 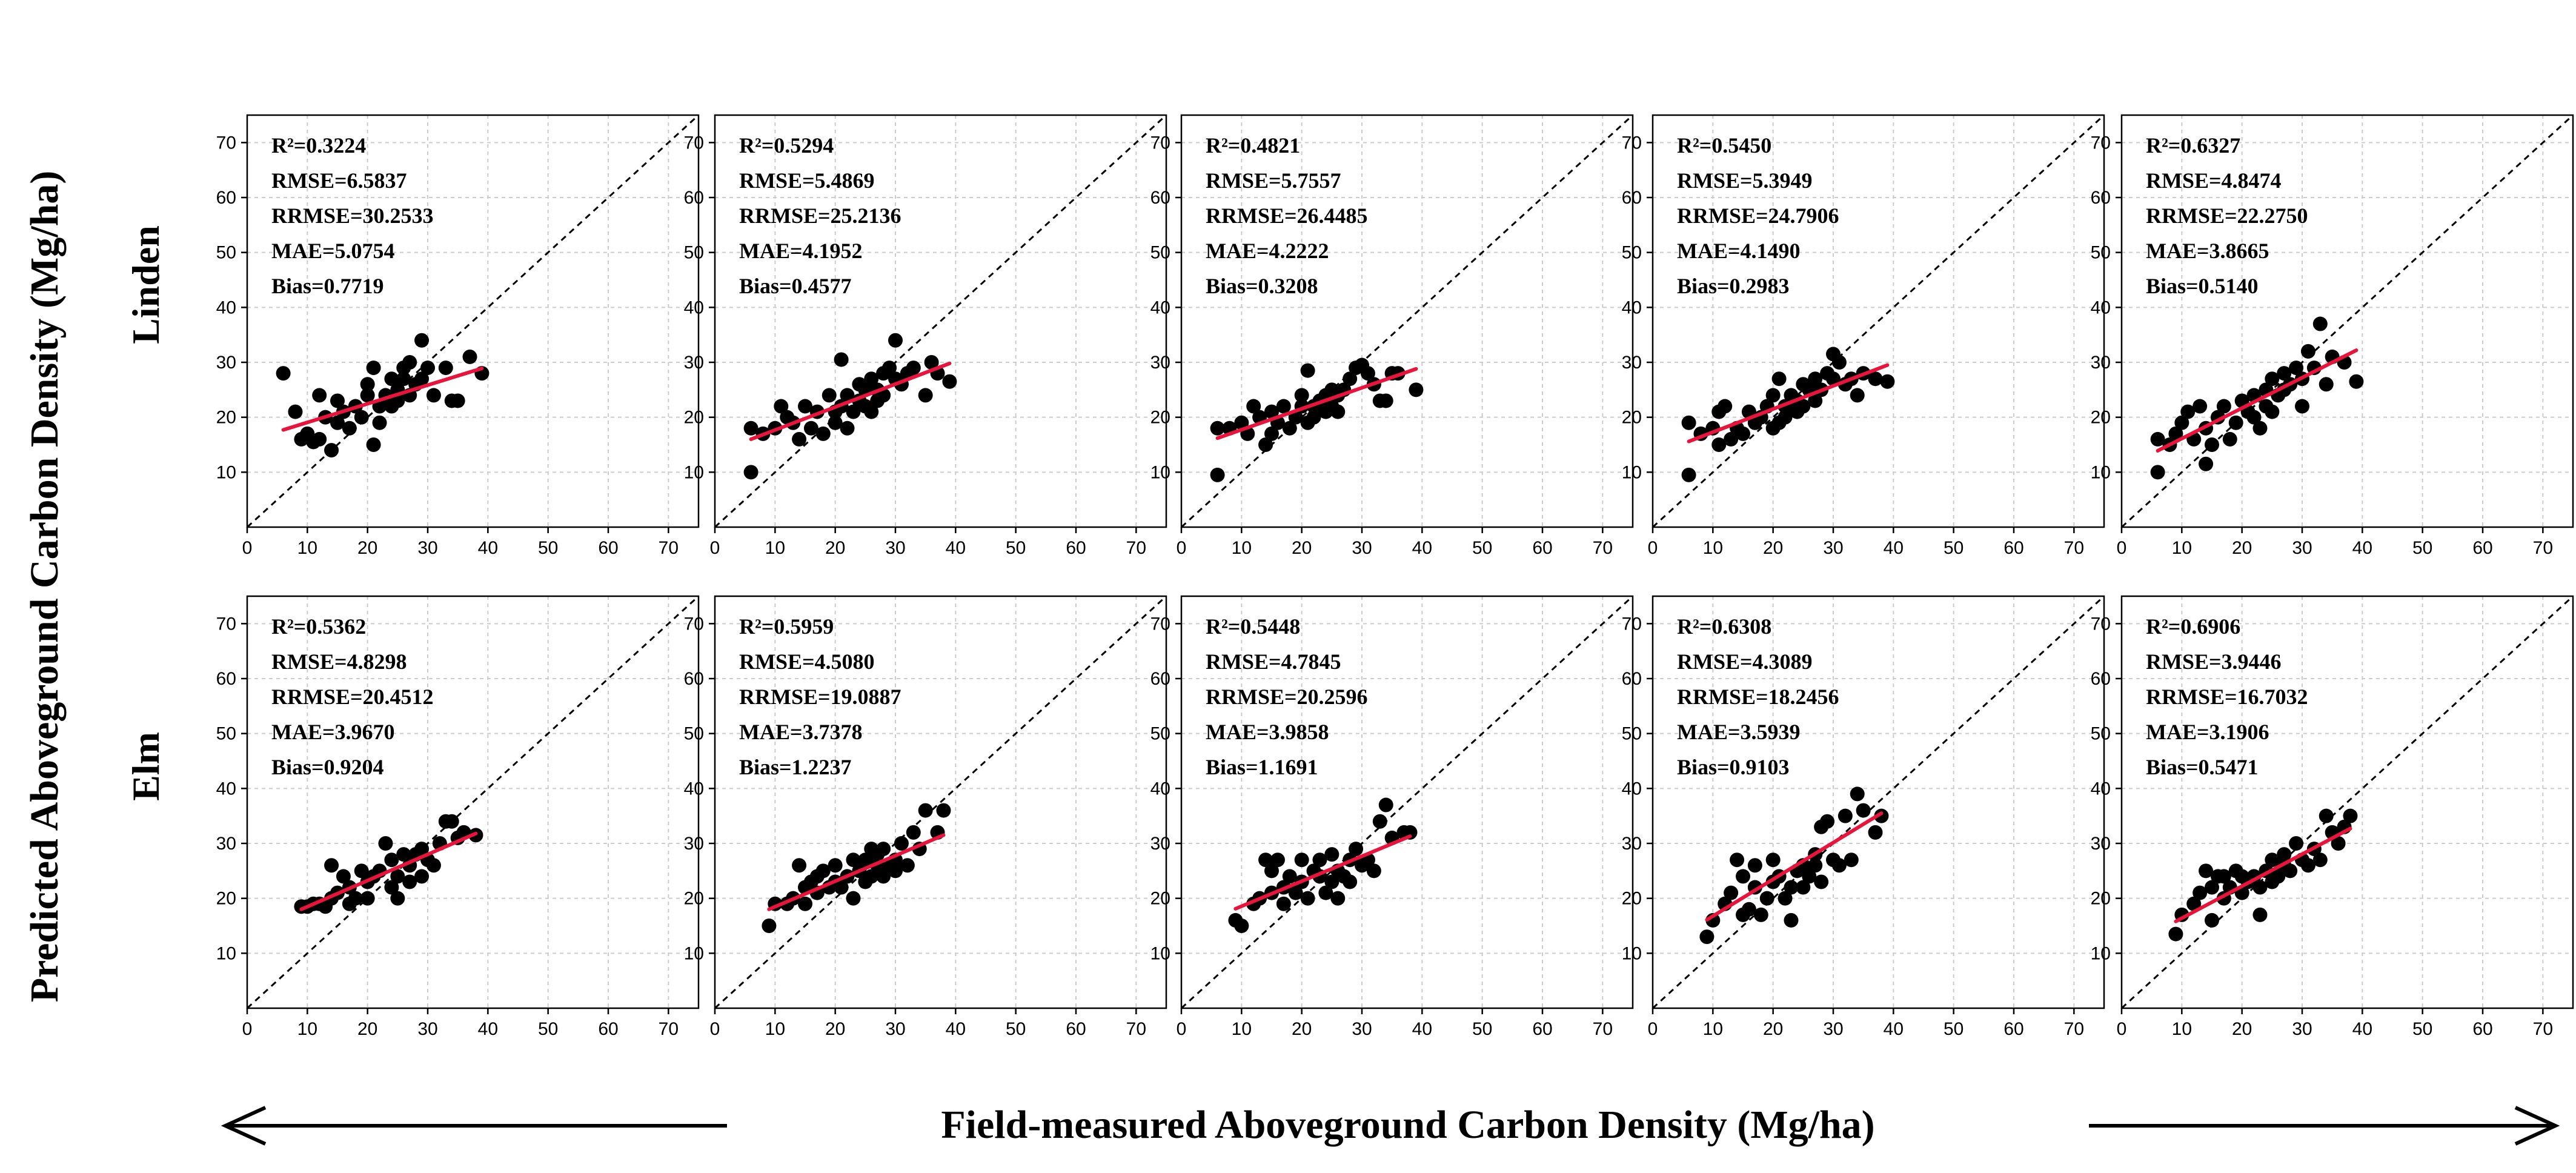 I want to click on stat-annotation: R²=0.6308, so click(x=1724, y=626).